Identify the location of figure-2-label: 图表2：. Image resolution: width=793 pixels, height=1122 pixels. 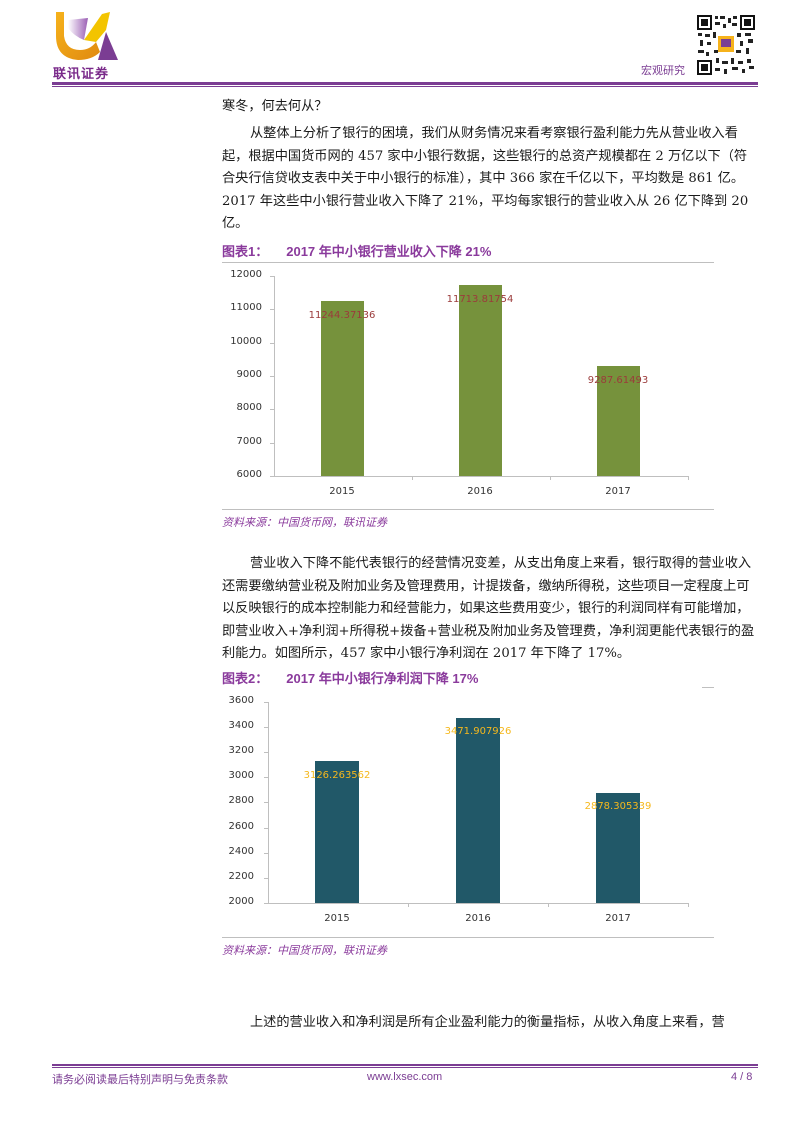
(245, 678).